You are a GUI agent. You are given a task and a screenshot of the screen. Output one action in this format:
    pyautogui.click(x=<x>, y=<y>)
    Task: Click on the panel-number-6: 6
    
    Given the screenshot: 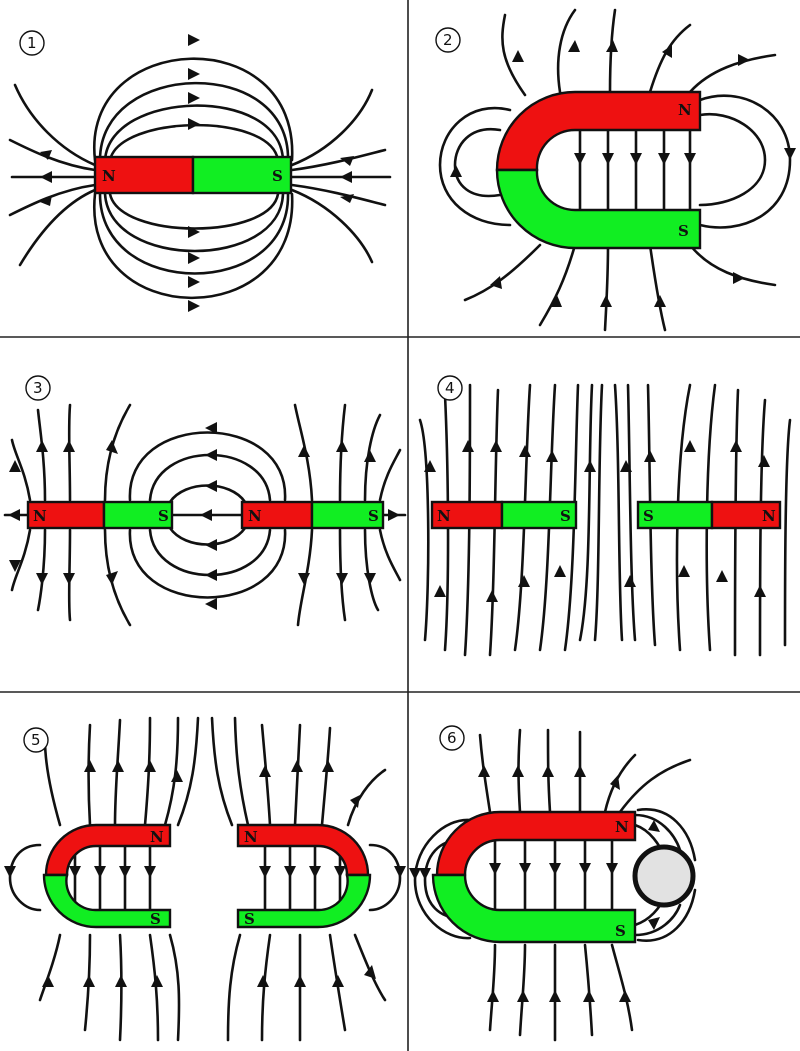 What is the action you would take?
    pyautogui.click(x=452, y=738)
    